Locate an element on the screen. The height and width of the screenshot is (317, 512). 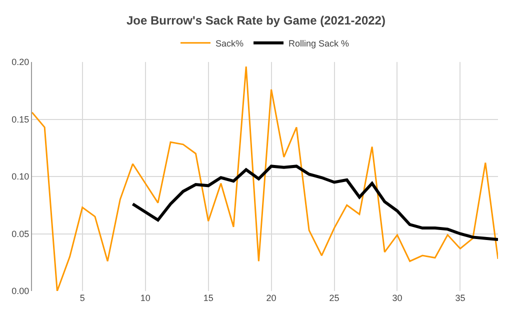
y-tick-label: 0.00 is located at coordinates (21, 291).